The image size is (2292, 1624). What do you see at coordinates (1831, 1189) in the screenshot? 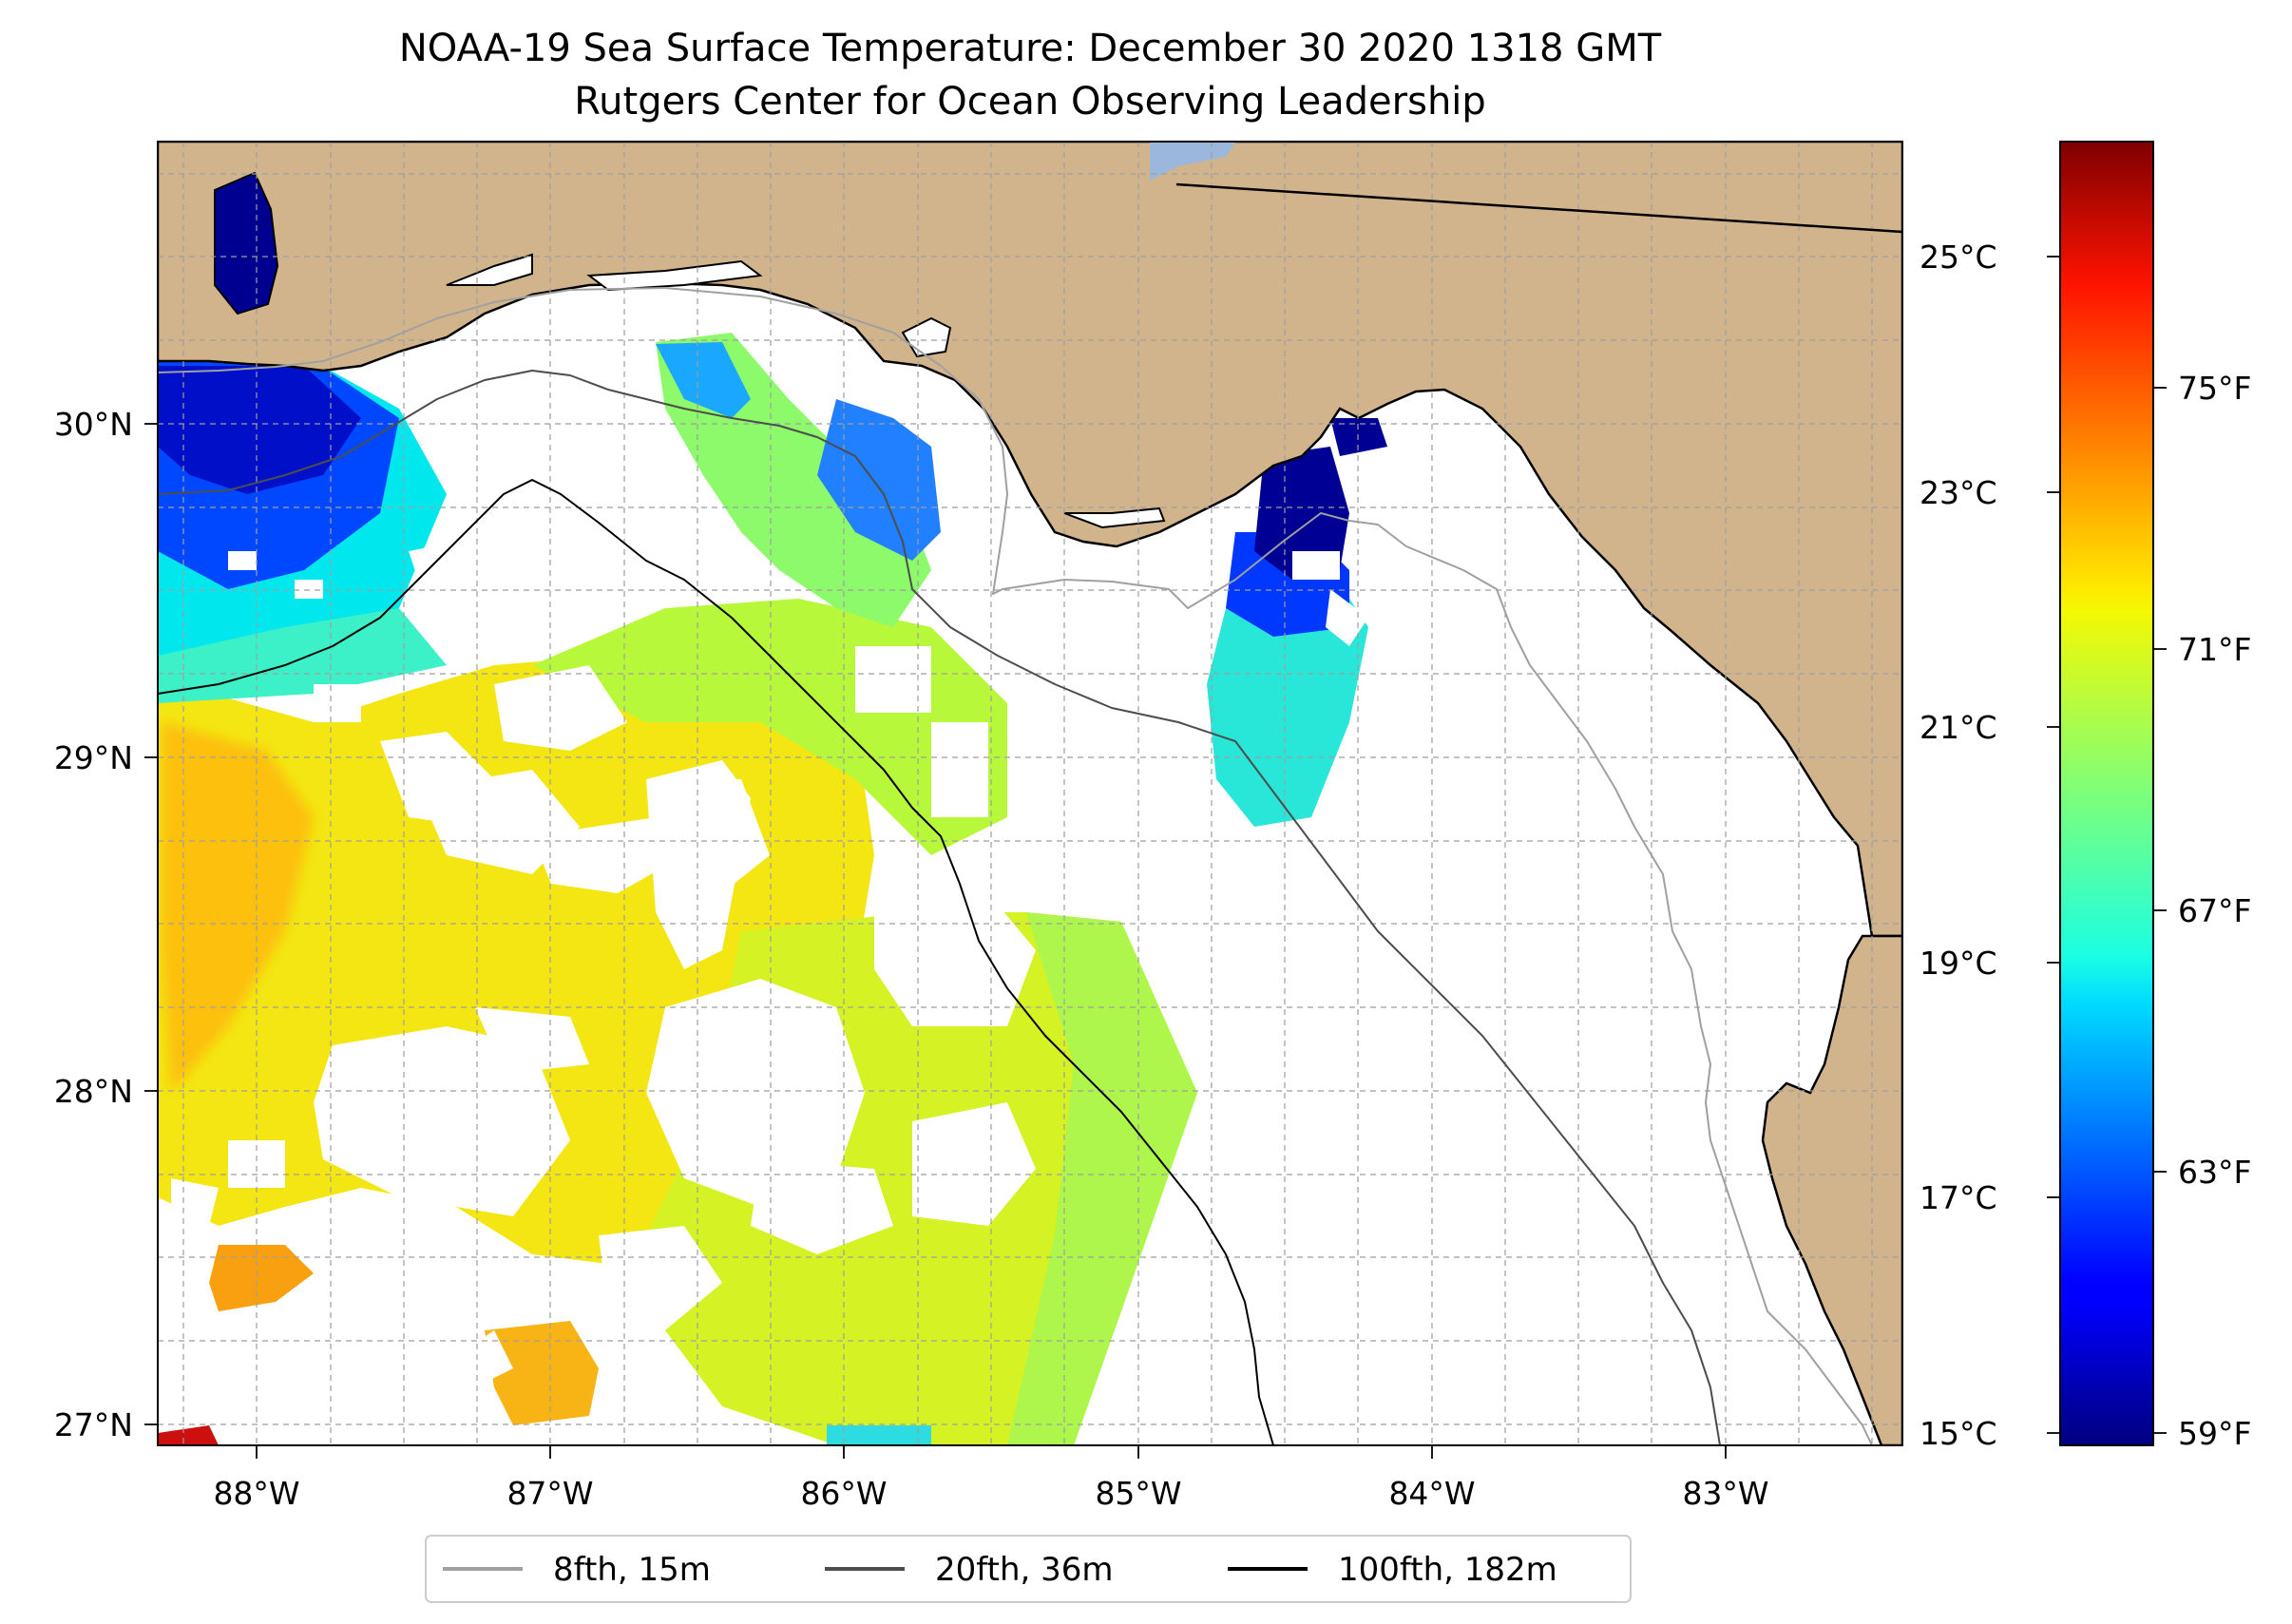
I see `land-florida-peninsula` at bounding box center [1831, 1189].